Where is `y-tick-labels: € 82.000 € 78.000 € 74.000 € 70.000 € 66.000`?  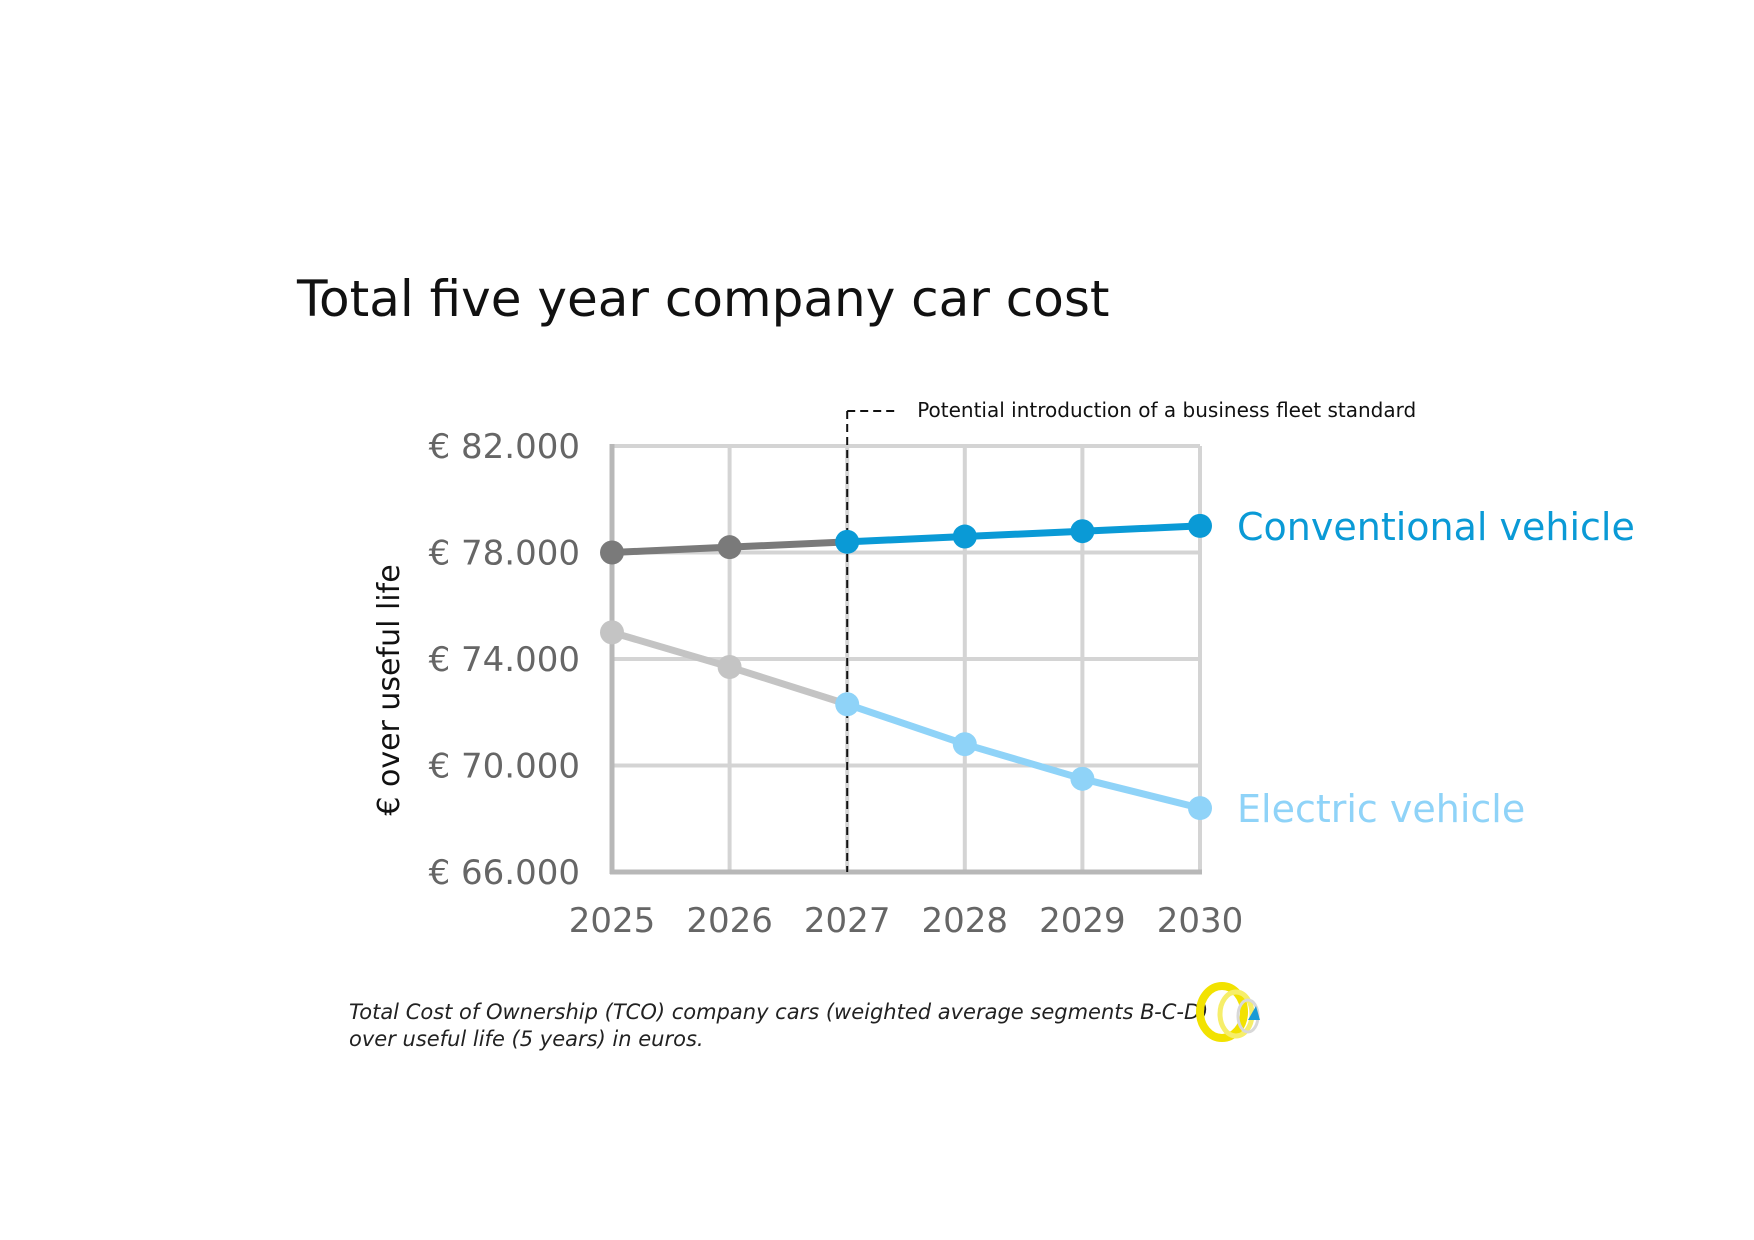 y-tick-labels: € 82.000 € 78.000 € 74.000 € 70.000 € 66.000 is located at coordinates (504, 660).